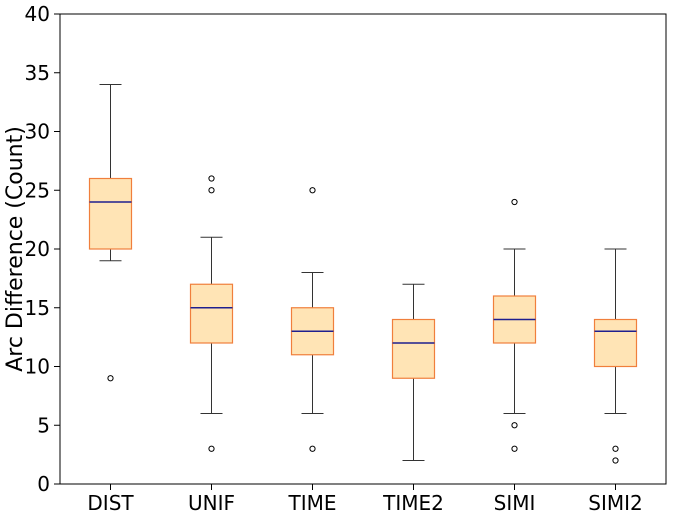  I want to click on box-time2, so click(413, 372).